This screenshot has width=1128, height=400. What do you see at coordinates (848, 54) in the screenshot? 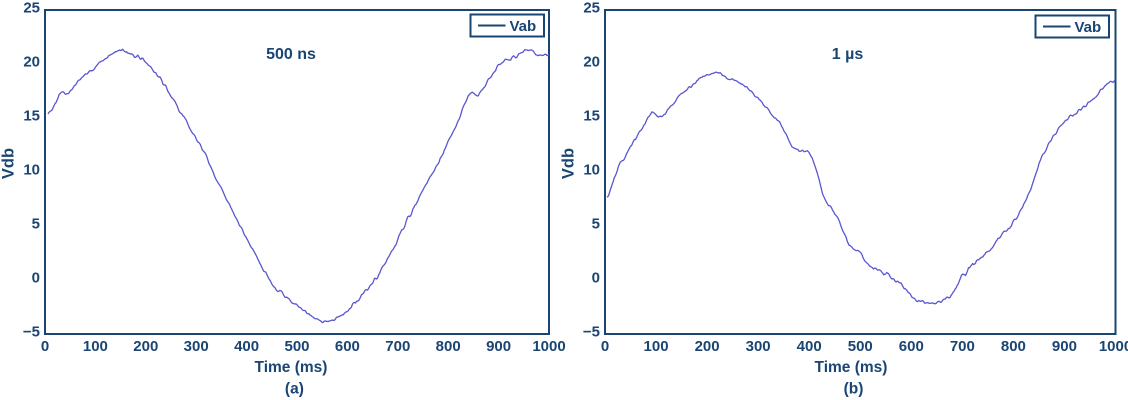
I see `svg-text: 1 µs` at bounding box center [848, 54].